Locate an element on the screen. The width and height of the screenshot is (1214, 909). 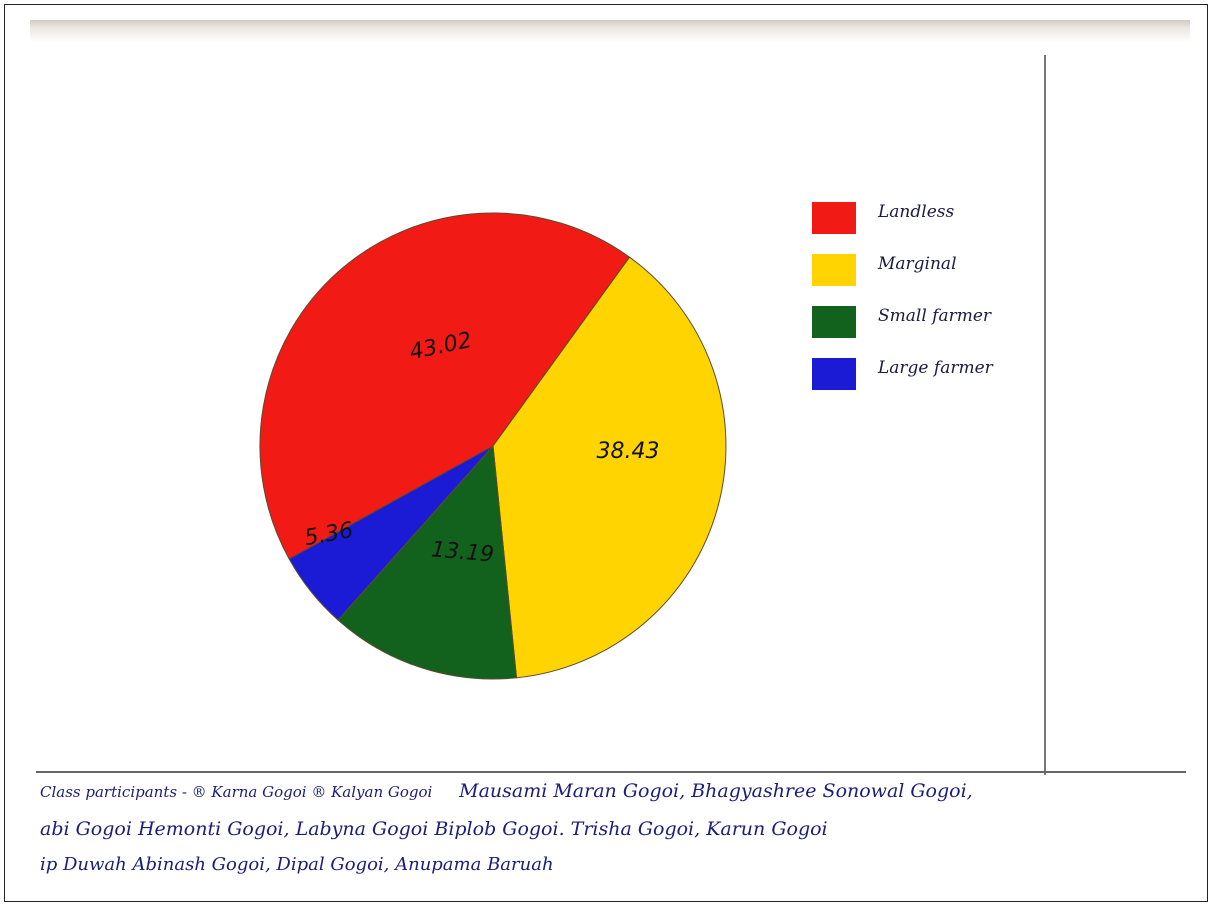
legend-label-large-farmer: Large farmer is located at coordinates (935, 368).